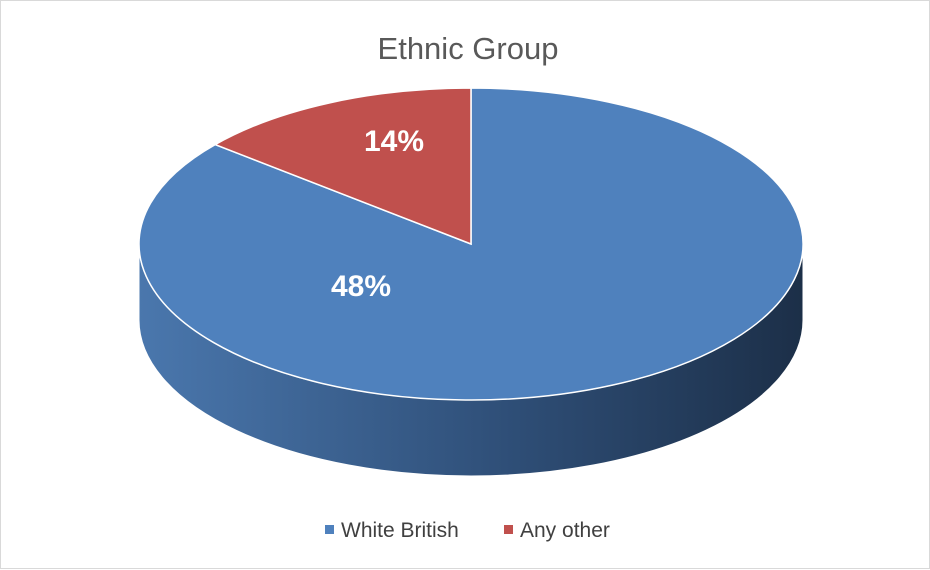  What do you see at coordinates (468, 48) in the screenshot?
I see `chart-title: Ethnic Group` at bounding box center [468, 48].